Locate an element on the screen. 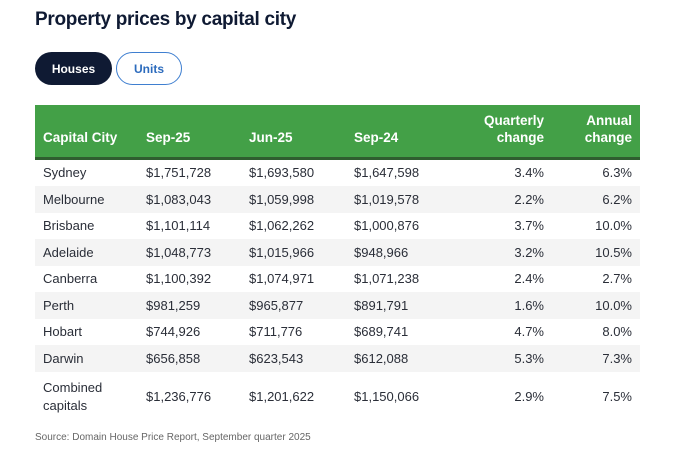  tab-units: Units is located at coordinates (149, 68).